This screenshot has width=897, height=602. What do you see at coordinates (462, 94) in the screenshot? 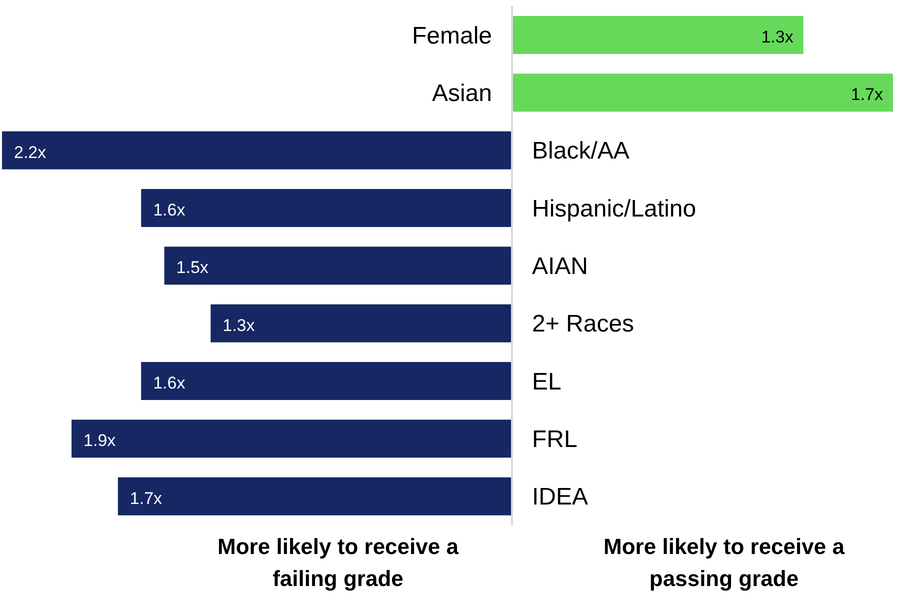
I see `y-tick-label: Asian` at bounding box center [462, 94].